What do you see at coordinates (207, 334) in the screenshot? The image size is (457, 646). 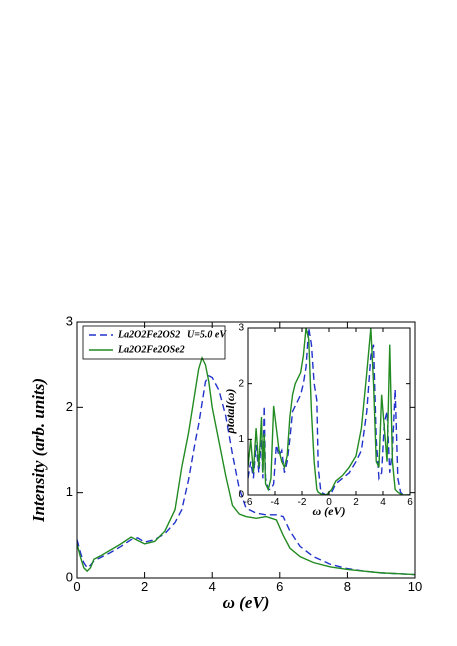 I see `annotation: U=5.0 eV` at bounding box center [207, 334].